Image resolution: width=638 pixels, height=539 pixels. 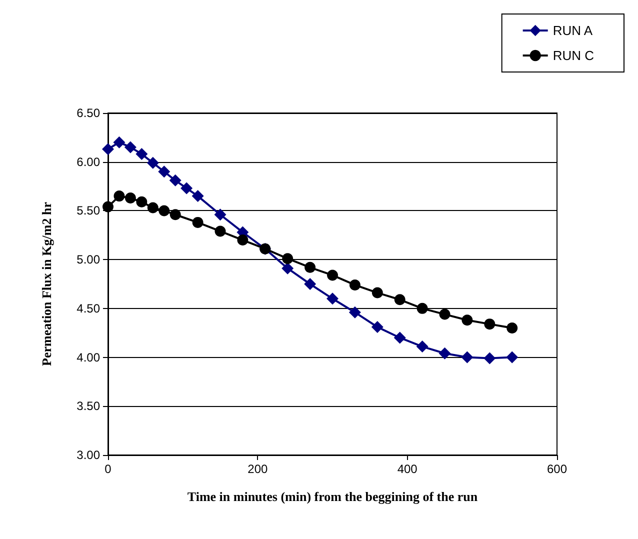 I want to click on y-tick-label: 3.50, so click(x=88, y=406).